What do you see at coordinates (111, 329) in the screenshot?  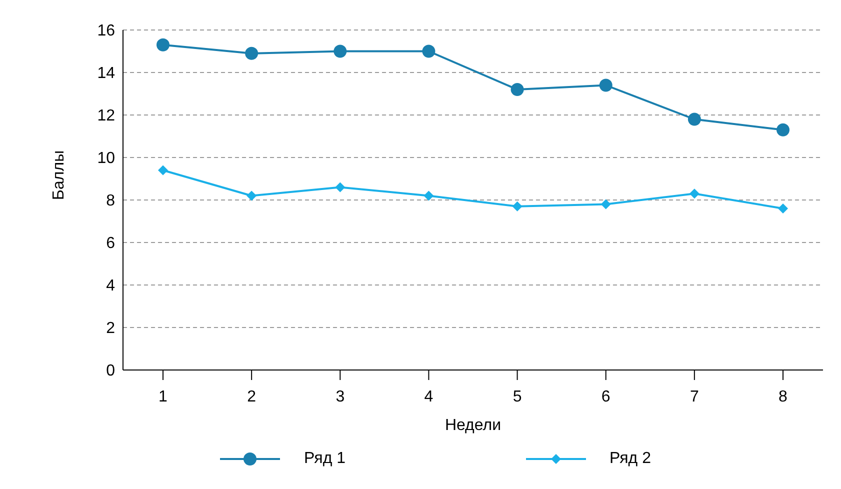 I see `y-tick-label: 2` at bounding box center [111, 329].